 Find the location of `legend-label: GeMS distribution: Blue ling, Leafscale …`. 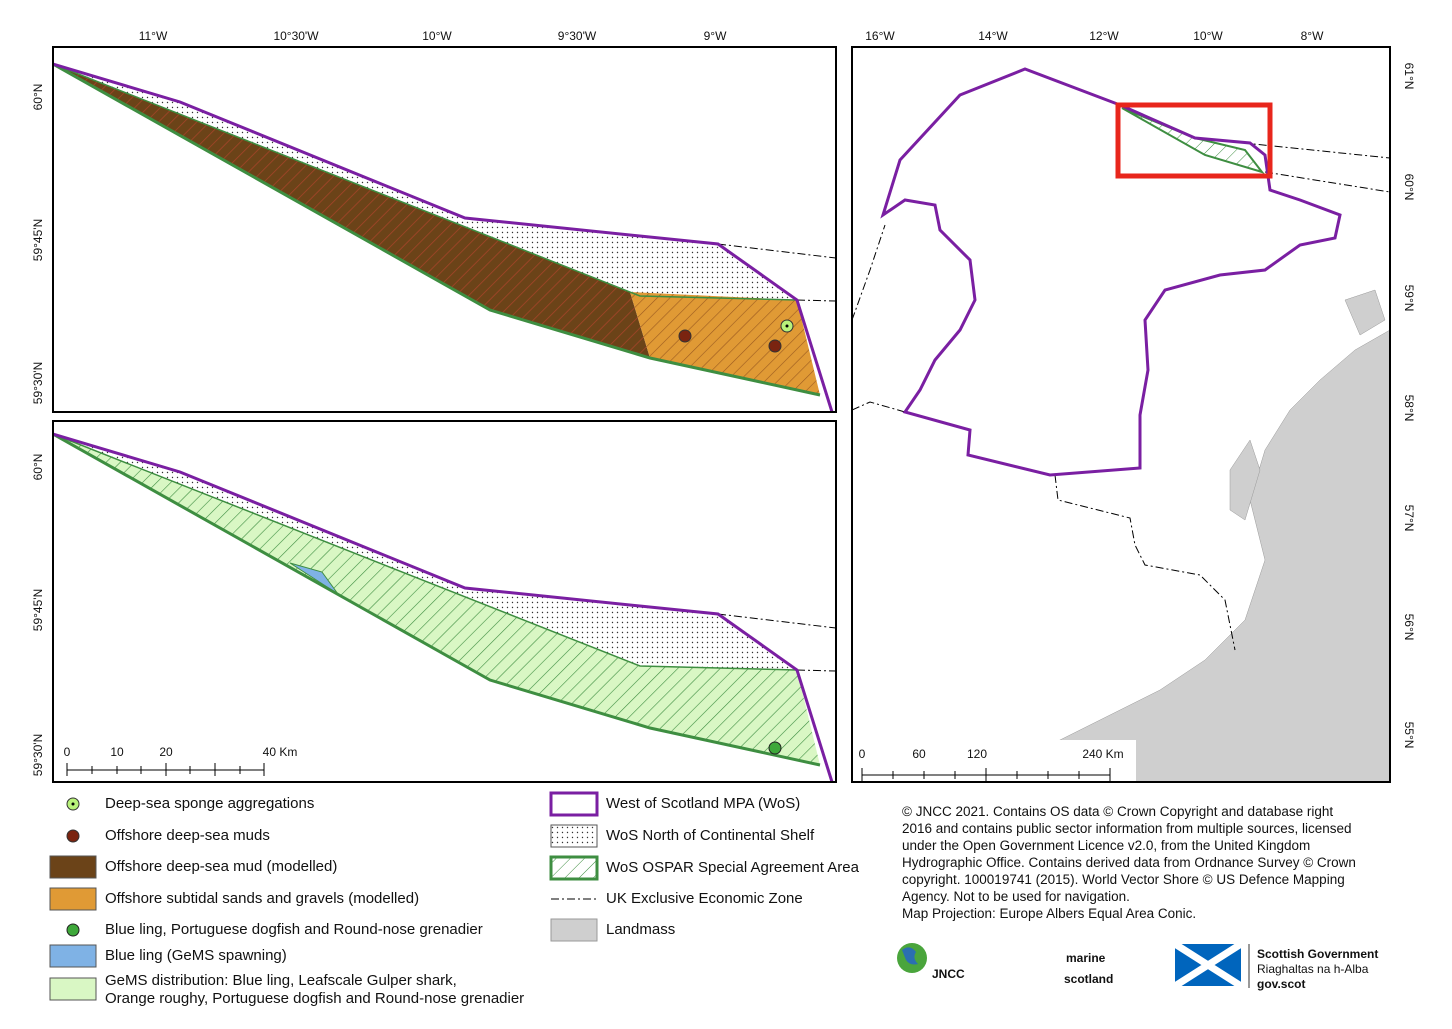

legend-label: GeMS distribution: Blue ling, Leafscale … is located at coordinates (281, 980).